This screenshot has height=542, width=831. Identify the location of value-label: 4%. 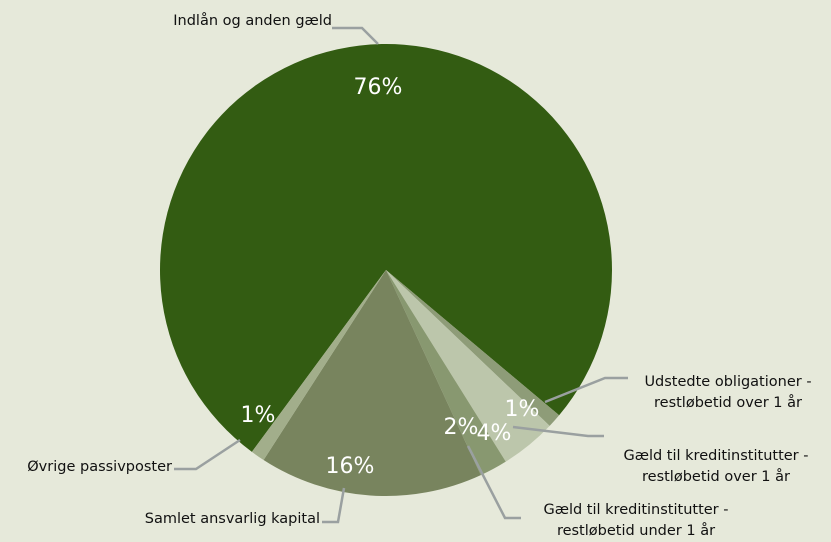
(494, 433).